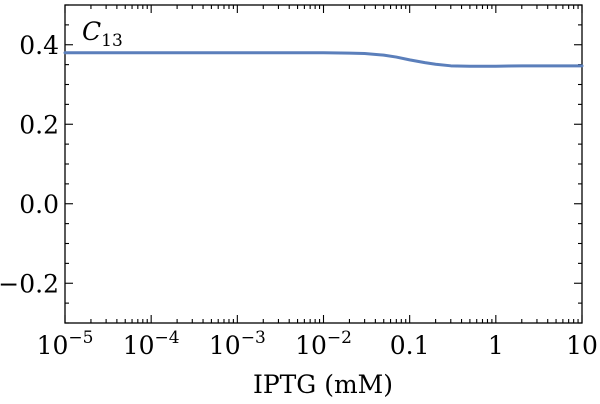 The height and width of the screenshot is (404, 600). Describe the element at coordinates (496, 345) in the screenshot. I see `x-tick-label: 1` at that location.